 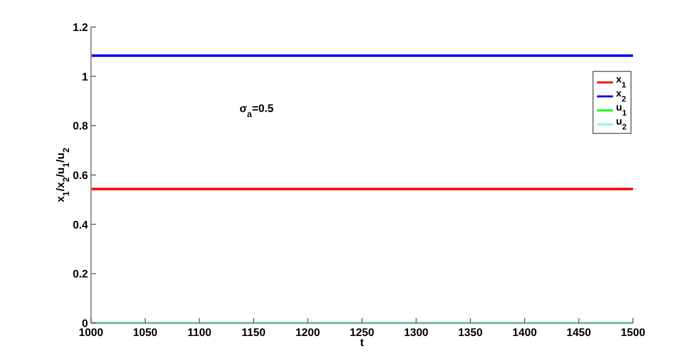 I want to click on x-tick-label: 1450, so click(x=579, y=333).